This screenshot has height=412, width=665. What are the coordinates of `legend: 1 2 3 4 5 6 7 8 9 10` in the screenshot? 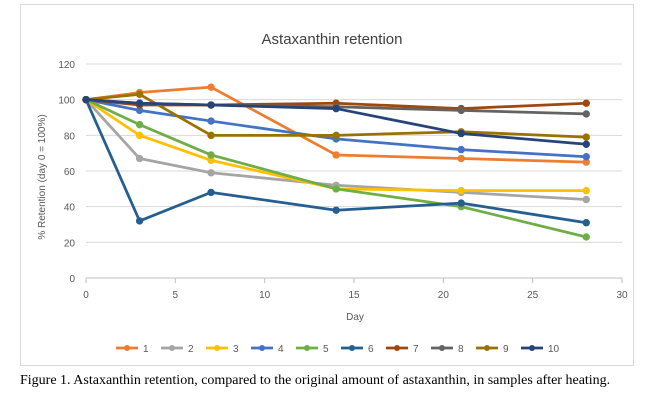 It's located at (338, 349).